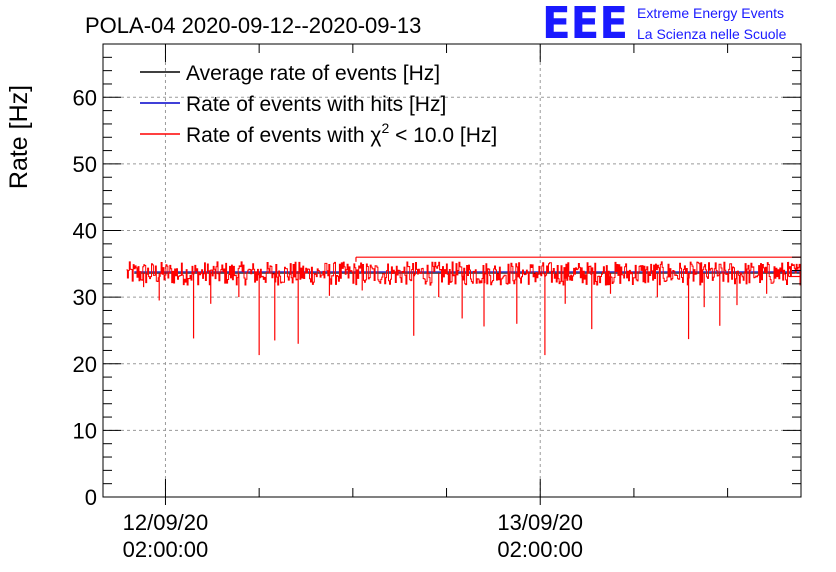  Describe the element at coordinates (85, 231) in the screenshot. I see `y-tick-label: 40` at that location.